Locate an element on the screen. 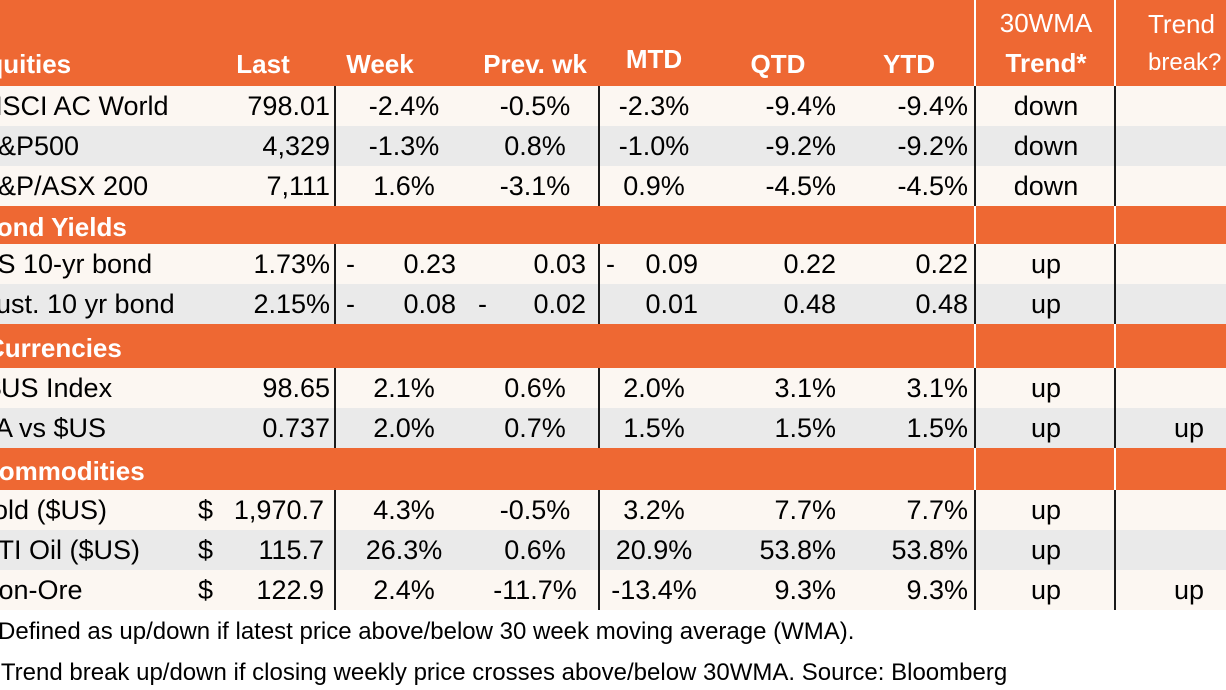 The height and width of the screenshot is (690, 1226). row-name: S&P/ASX 200 is located at coordinates (74, 185).